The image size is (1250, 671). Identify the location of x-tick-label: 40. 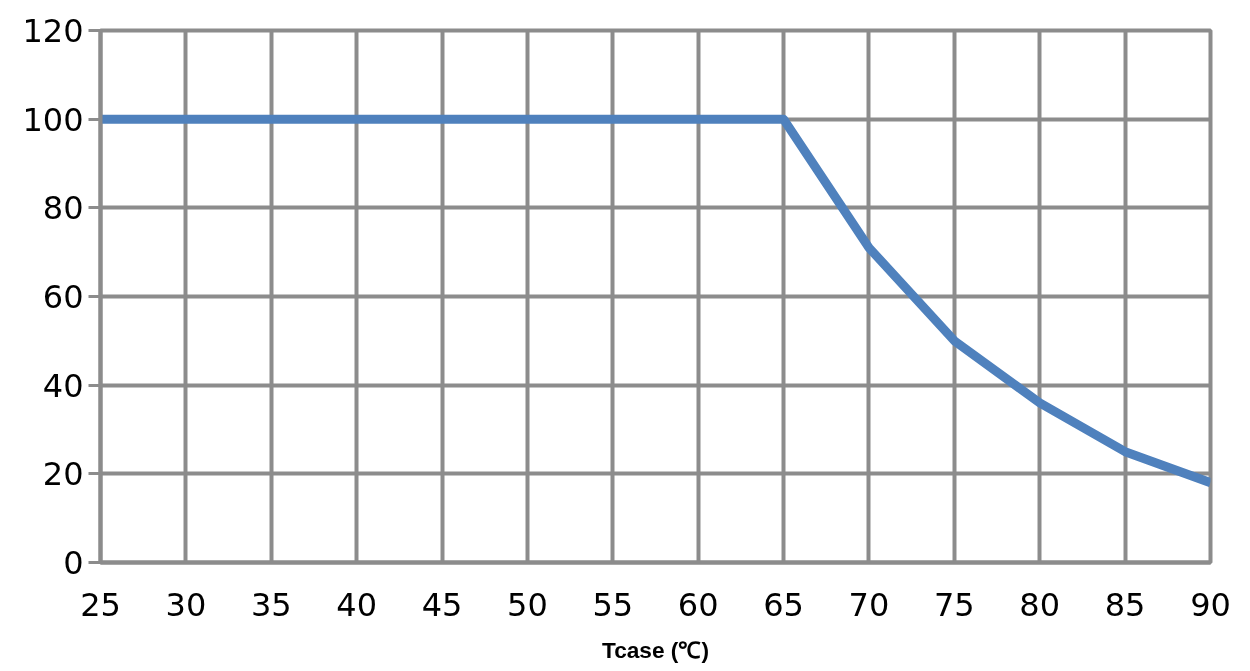
(357, 604).